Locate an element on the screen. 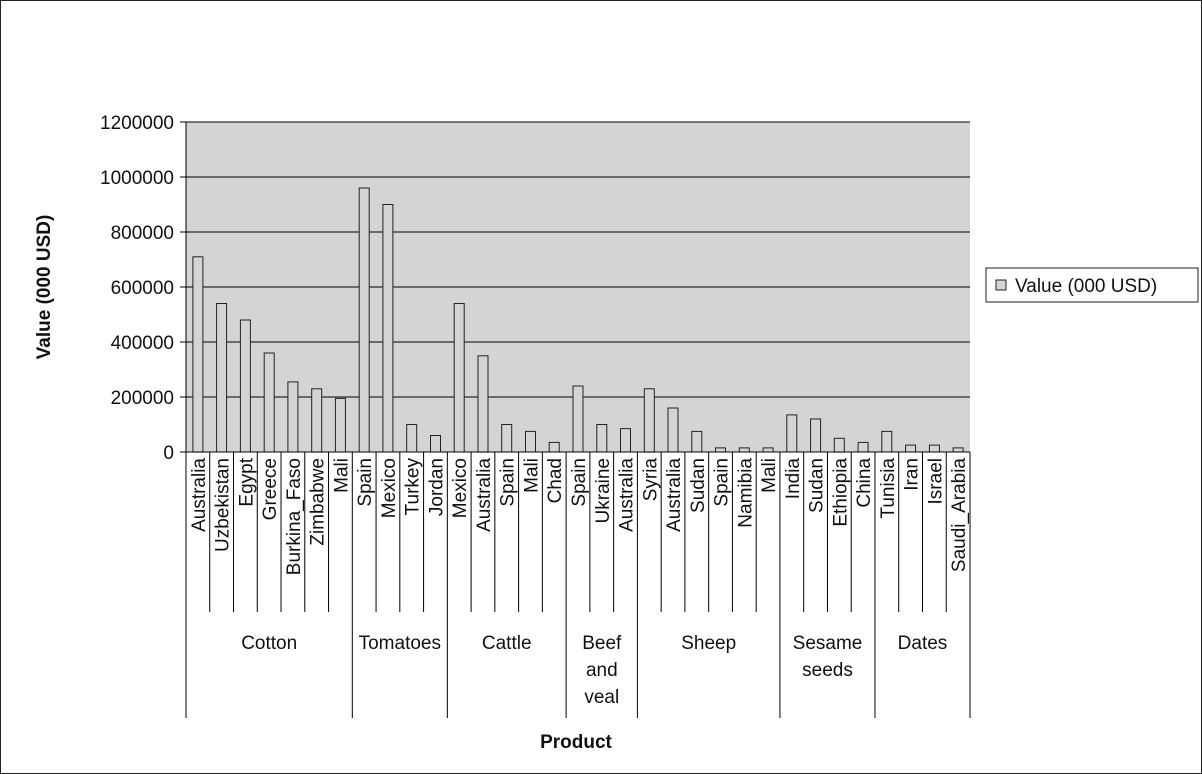  x-tick-label: Ethiopia is located at coordinates (840, 492).